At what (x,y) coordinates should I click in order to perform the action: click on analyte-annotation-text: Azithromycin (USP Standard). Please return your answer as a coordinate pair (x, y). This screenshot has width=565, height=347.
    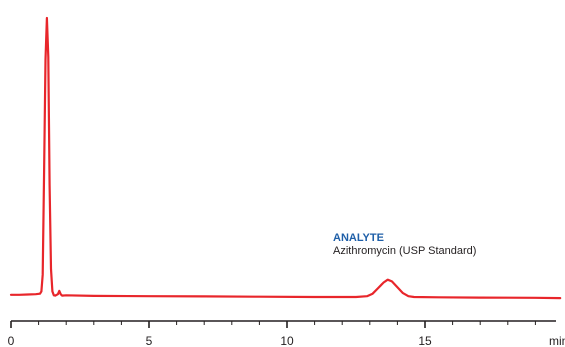
    Looking at the image, I should click on (404, 251).